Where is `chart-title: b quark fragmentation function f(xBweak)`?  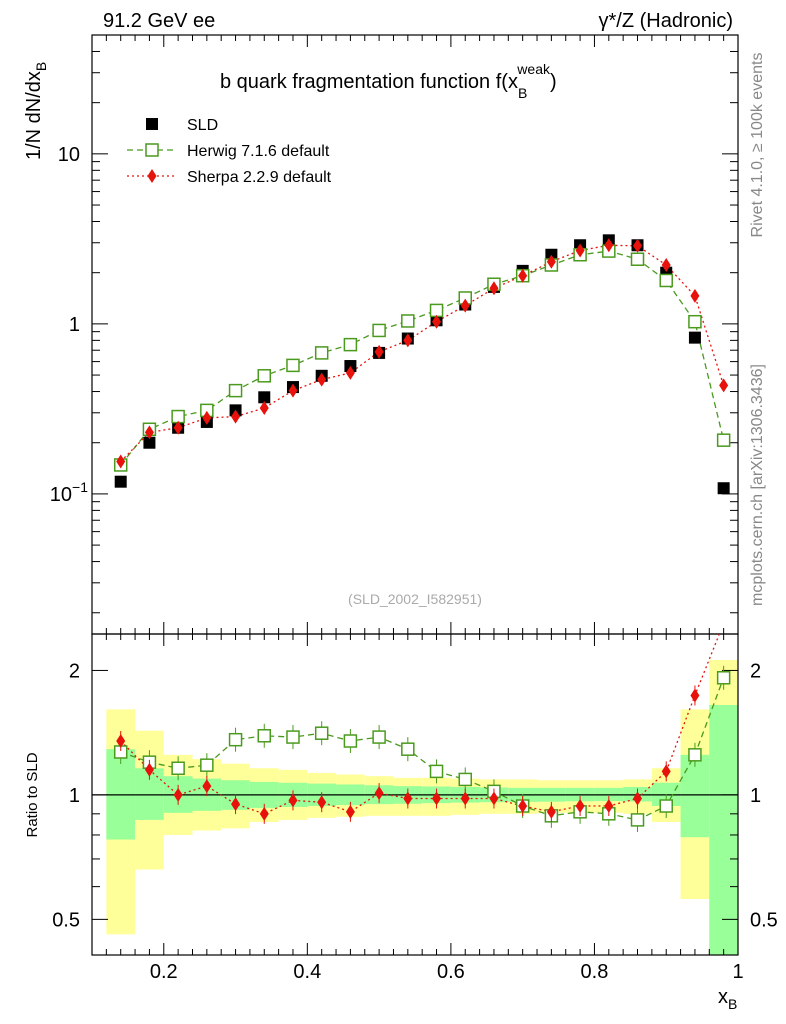
chart-title: b quark fragmentation function f(xBweak) is located at coordinates (388, 81).